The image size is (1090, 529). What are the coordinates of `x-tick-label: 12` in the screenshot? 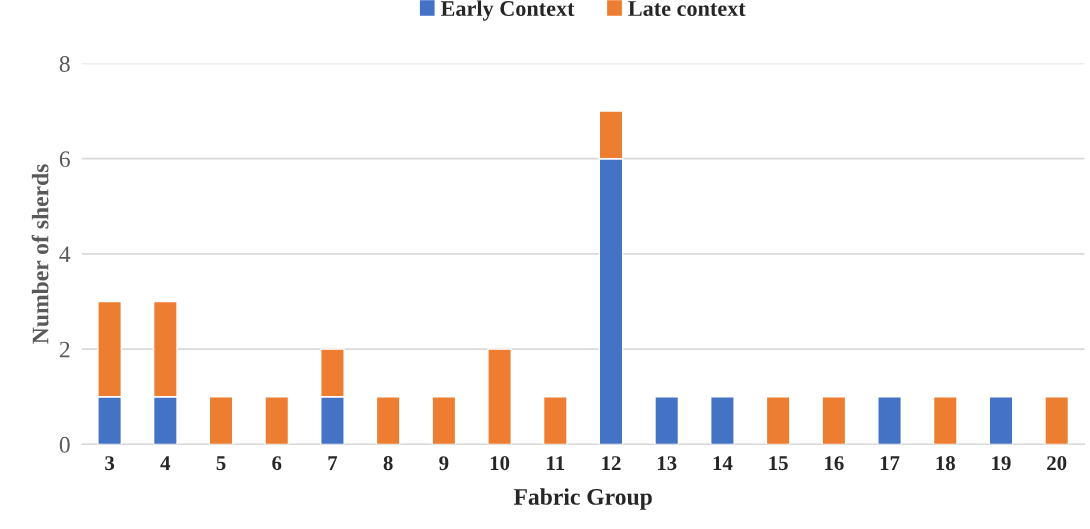 It's located at (611, 463).